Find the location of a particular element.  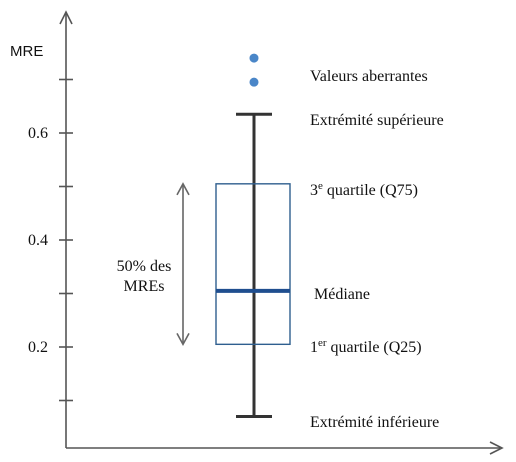

y-tick-label: 0.4 is located at coordinates (38, 240).